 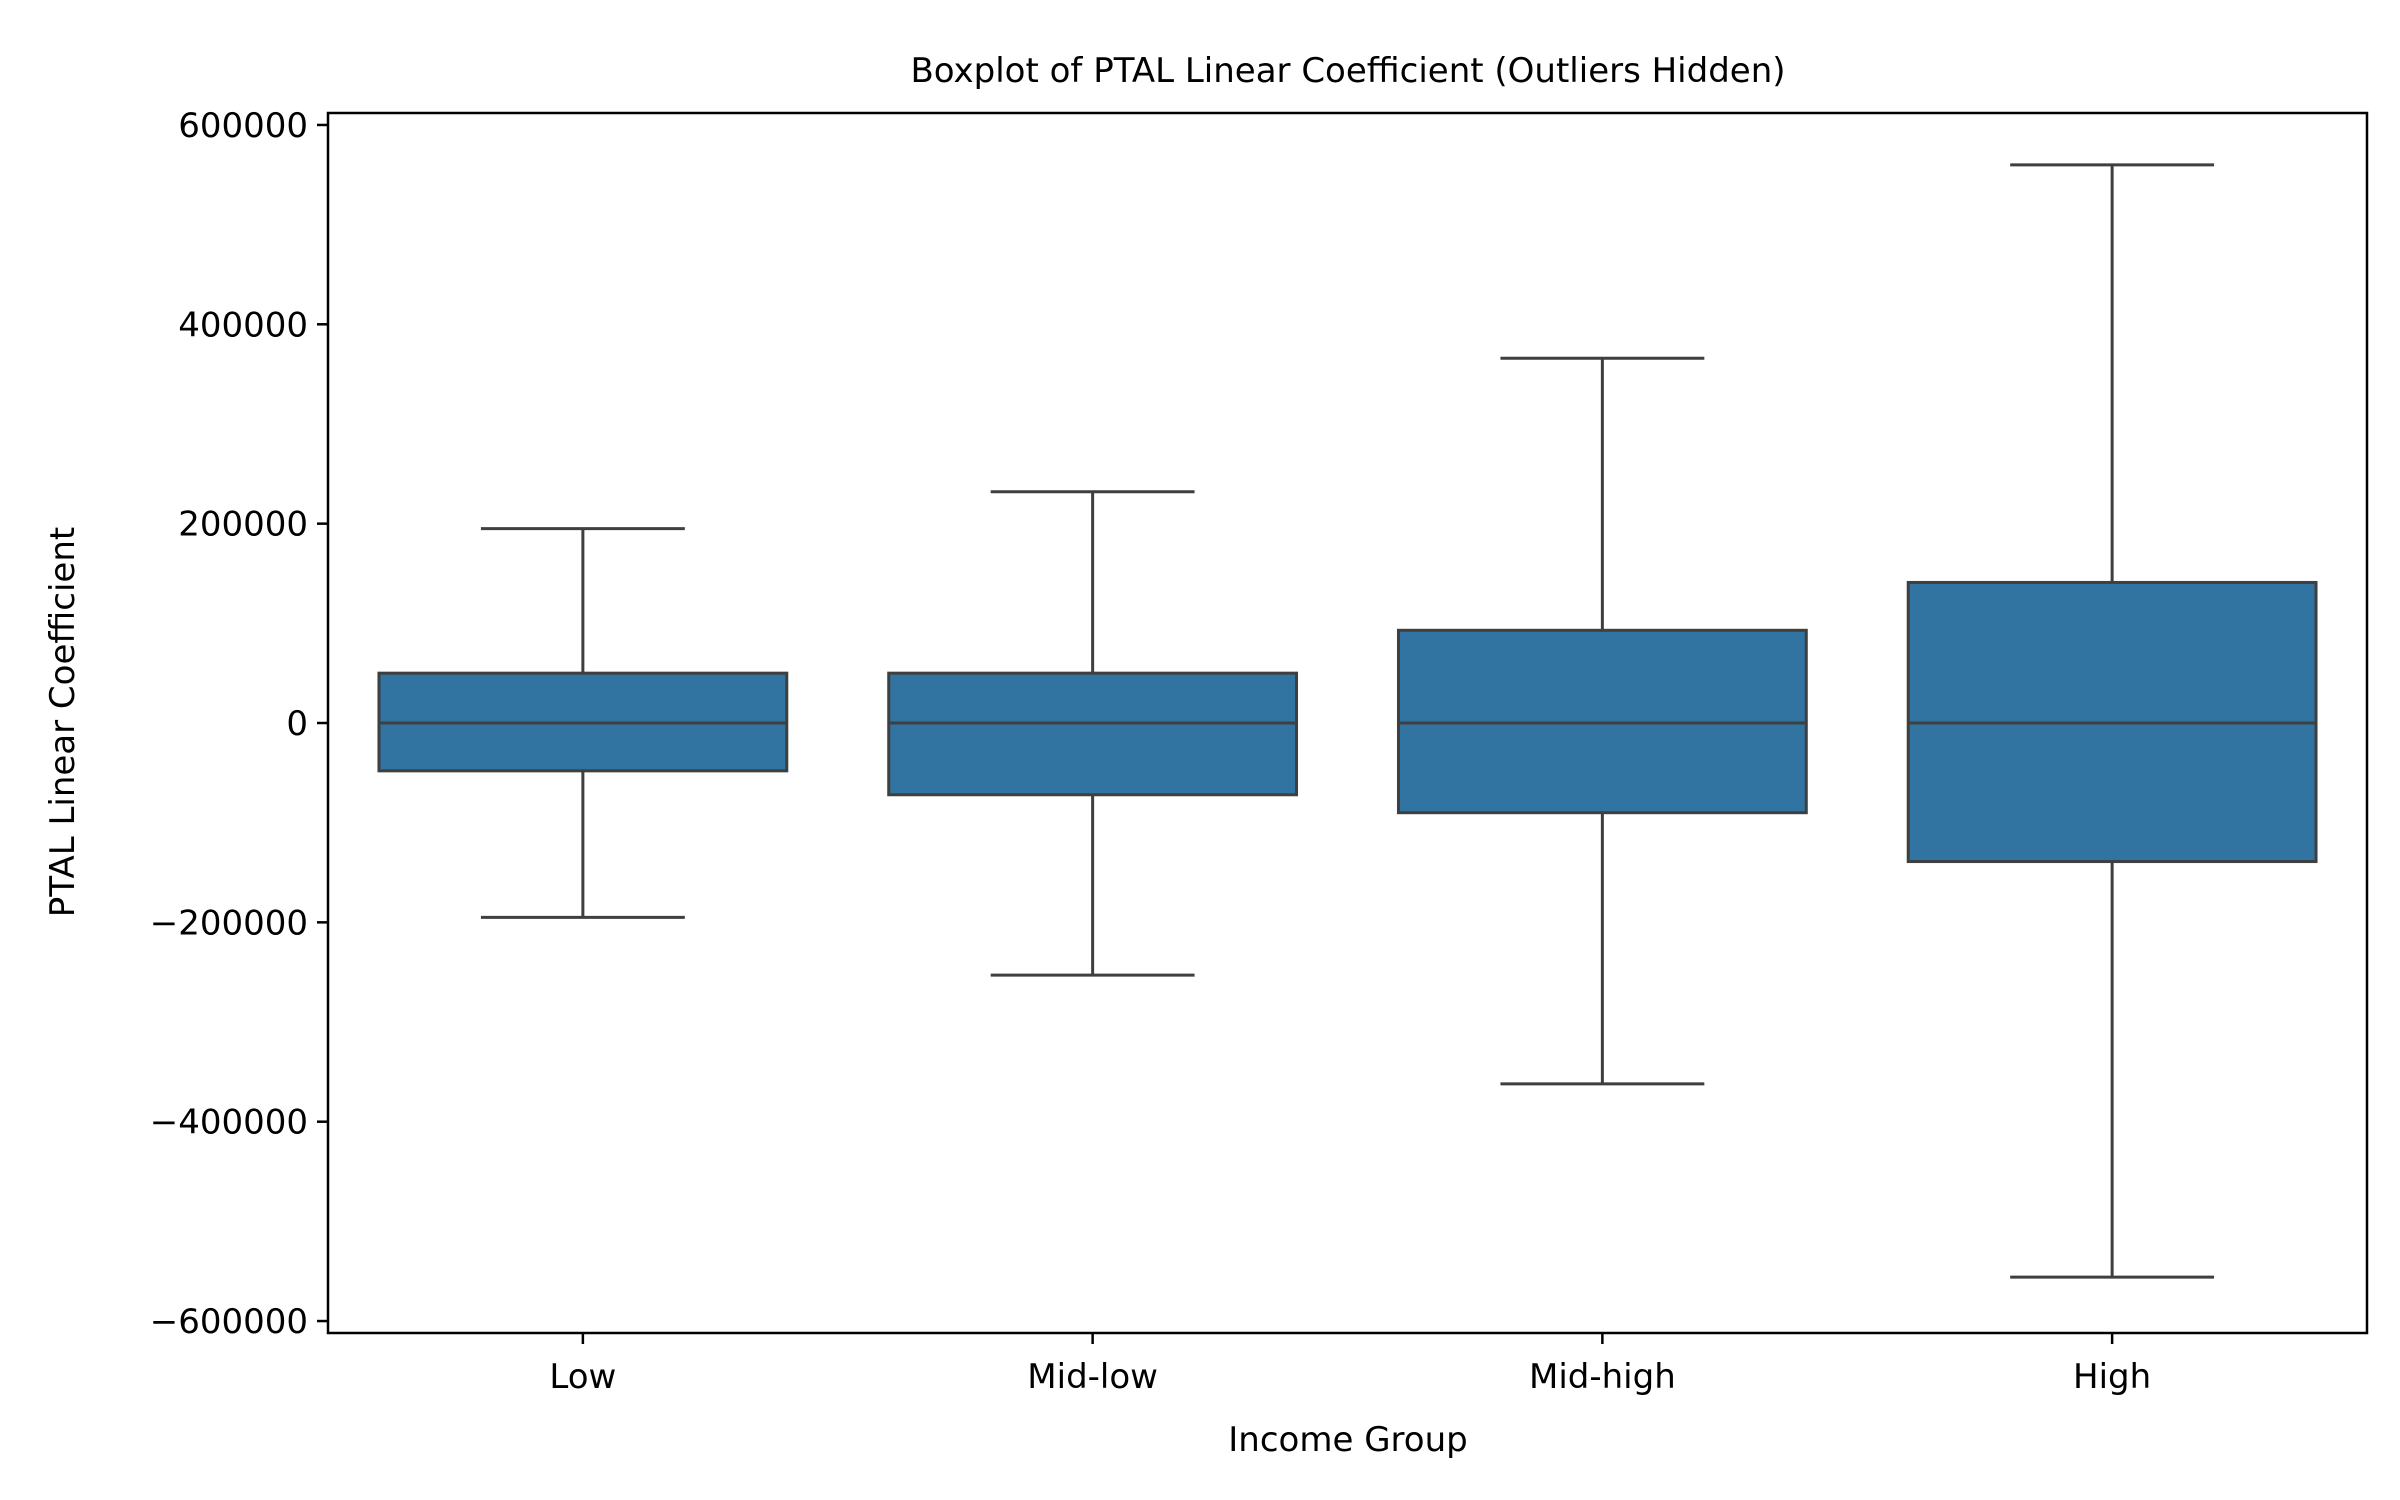 I want to click on box-group-mid-high, so click(x=1602, y=721).